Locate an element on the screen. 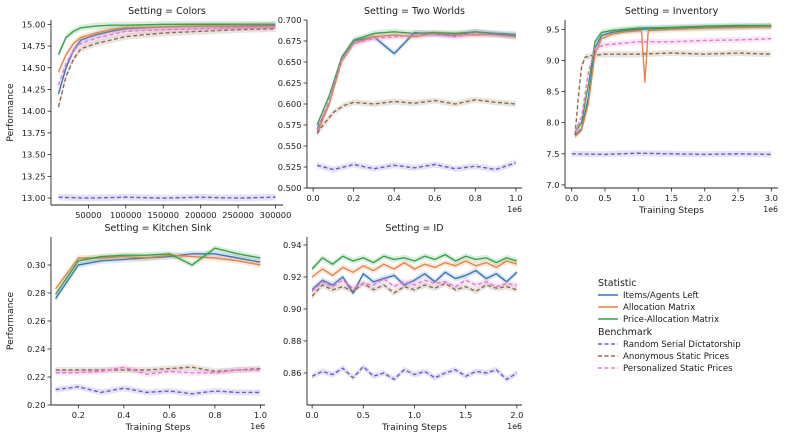  x-tick-label: 2.5 is located at coordinates (737, 198).